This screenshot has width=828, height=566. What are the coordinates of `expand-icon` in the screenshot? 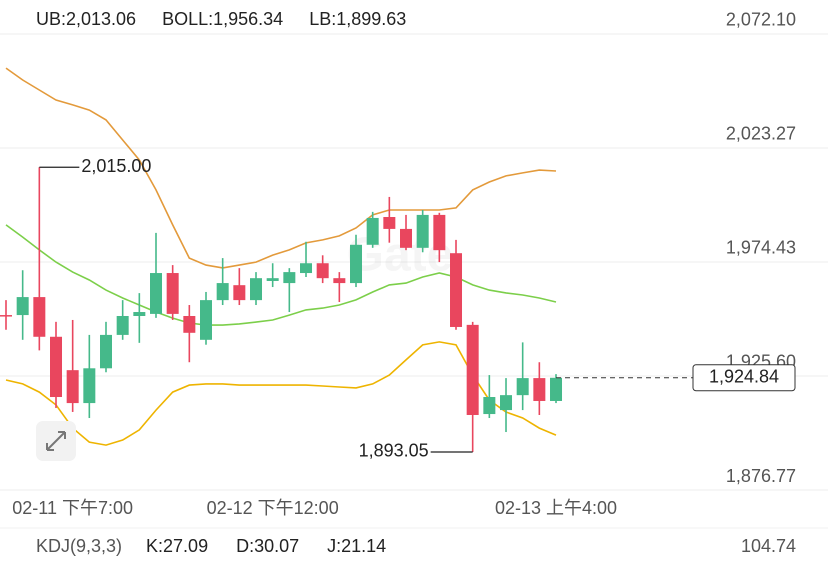 It's located at (56, 441).